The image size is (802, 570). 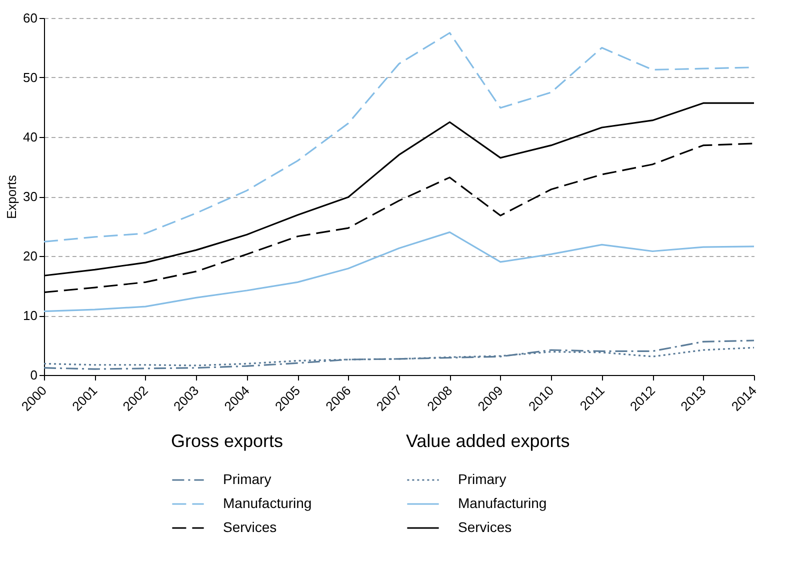 I want to click on y-tick-label: 0, so click(x=34, y=375).